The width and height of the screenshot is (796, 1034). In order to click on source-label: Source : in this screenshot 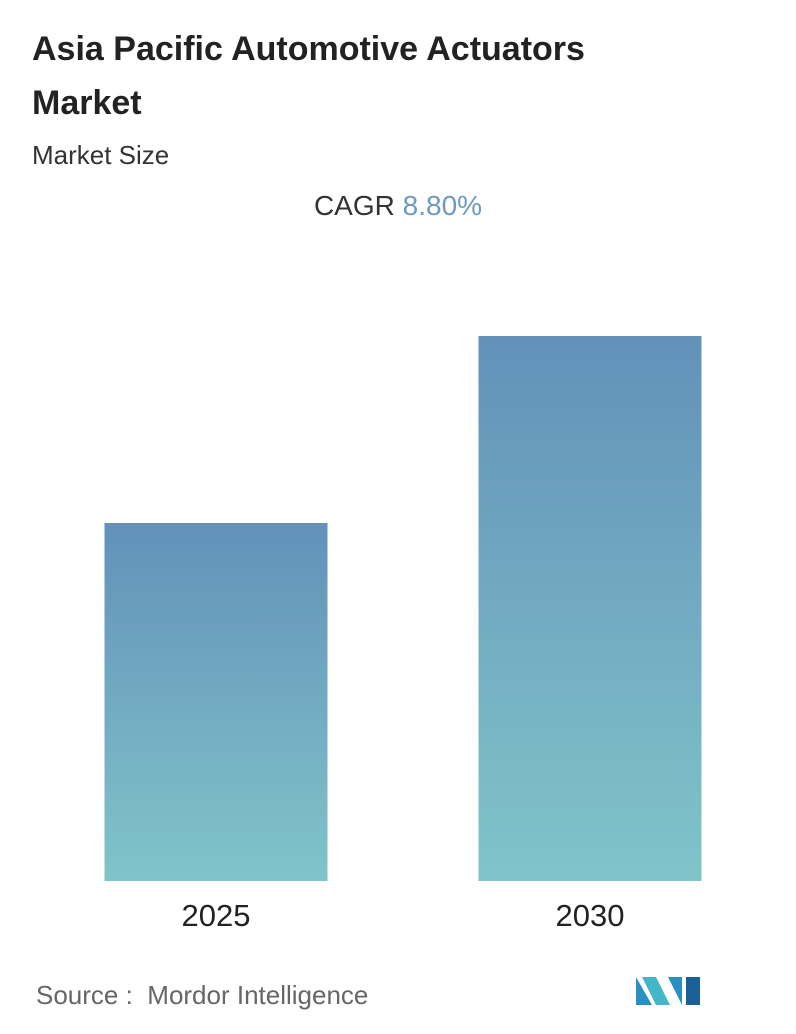, I will do `click(84, 995)`.